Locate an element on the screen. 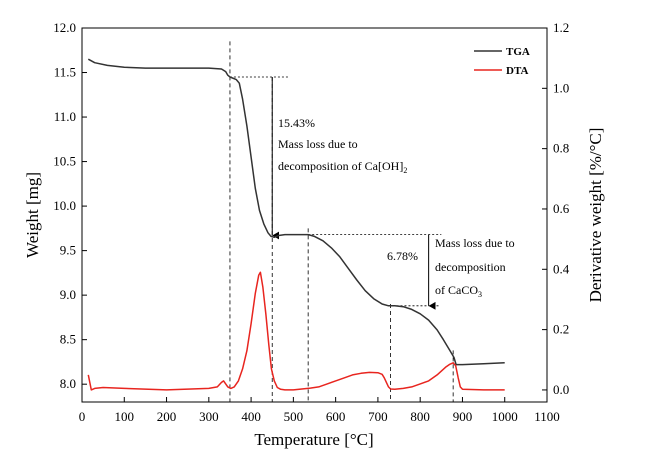 The height and width of the screenshot is (472, 645). legend-label-tga: TGA is located at coordinates (518, 52).